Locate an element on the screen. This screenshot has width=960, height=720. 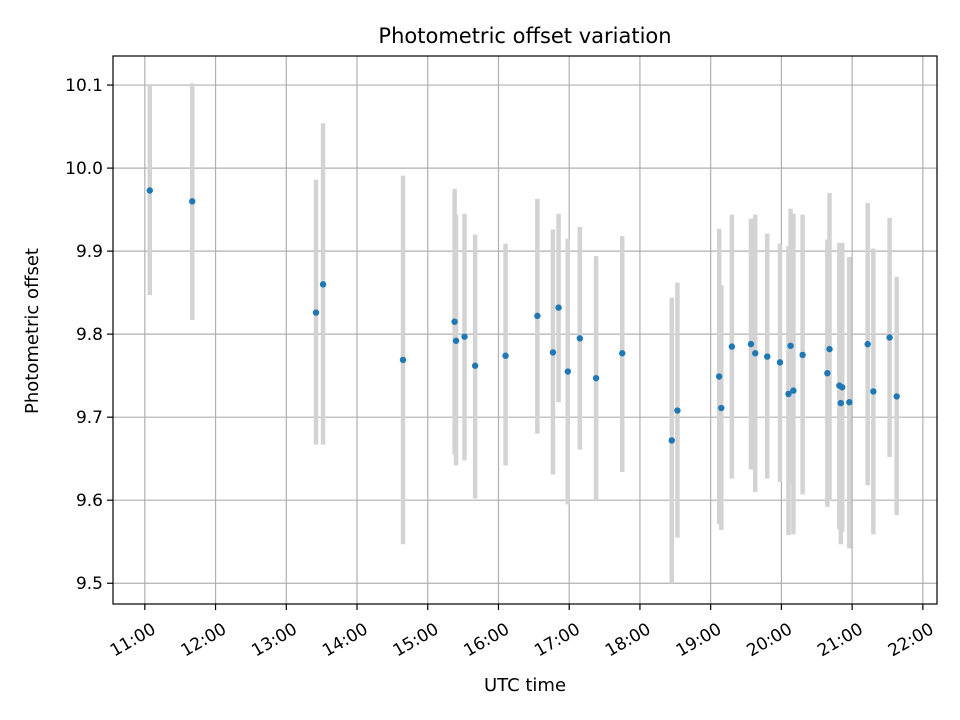
y-tick-label: 10.0 is located at coordinates (84, 169).